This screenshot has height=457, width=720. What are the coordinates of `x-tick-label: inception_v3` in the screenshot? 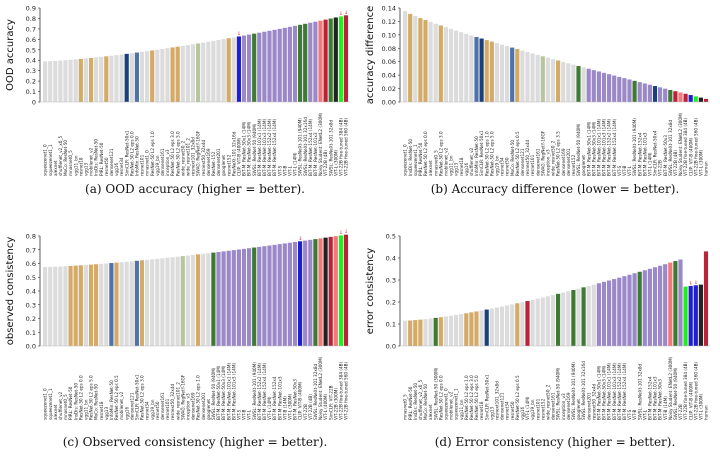 It's located at (167, 162).